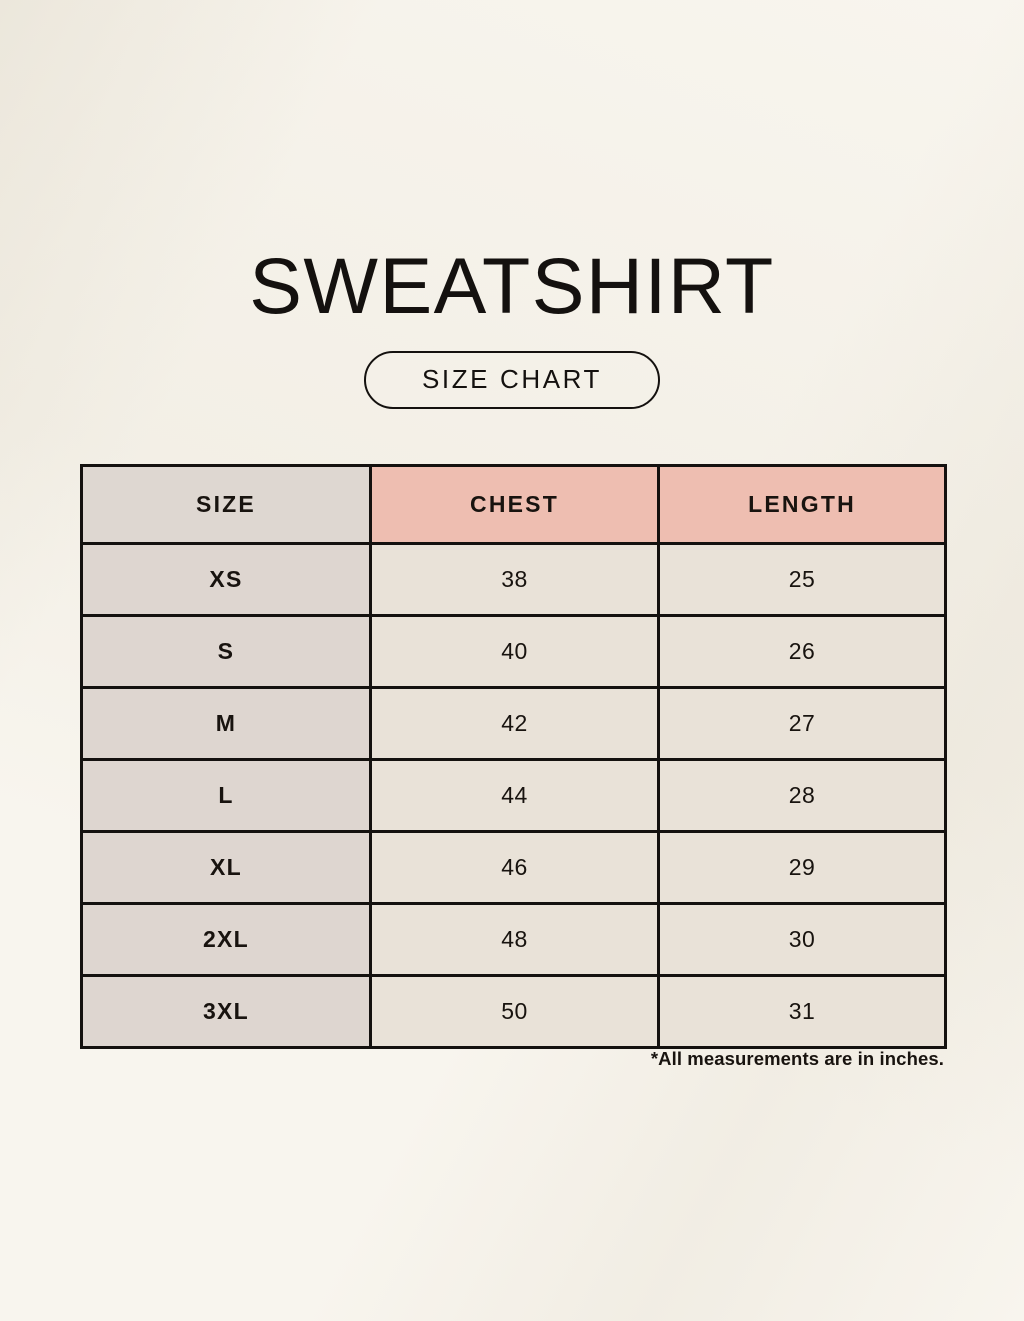 Image resolution: width=1024 pixels, height=1321 pixels. I want to click on subtitle-pill-wrapper: SIZE CHART, so click(512, 380).